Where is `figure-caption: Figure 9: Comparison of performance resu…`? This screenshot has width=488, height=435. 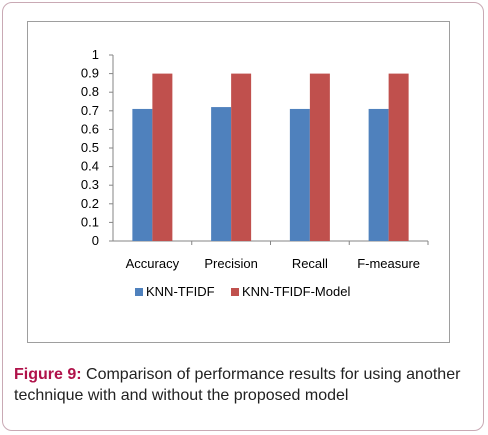
figure-caption: Figure 9: Comparison of performance resu… is located at coordinates (244, 385).